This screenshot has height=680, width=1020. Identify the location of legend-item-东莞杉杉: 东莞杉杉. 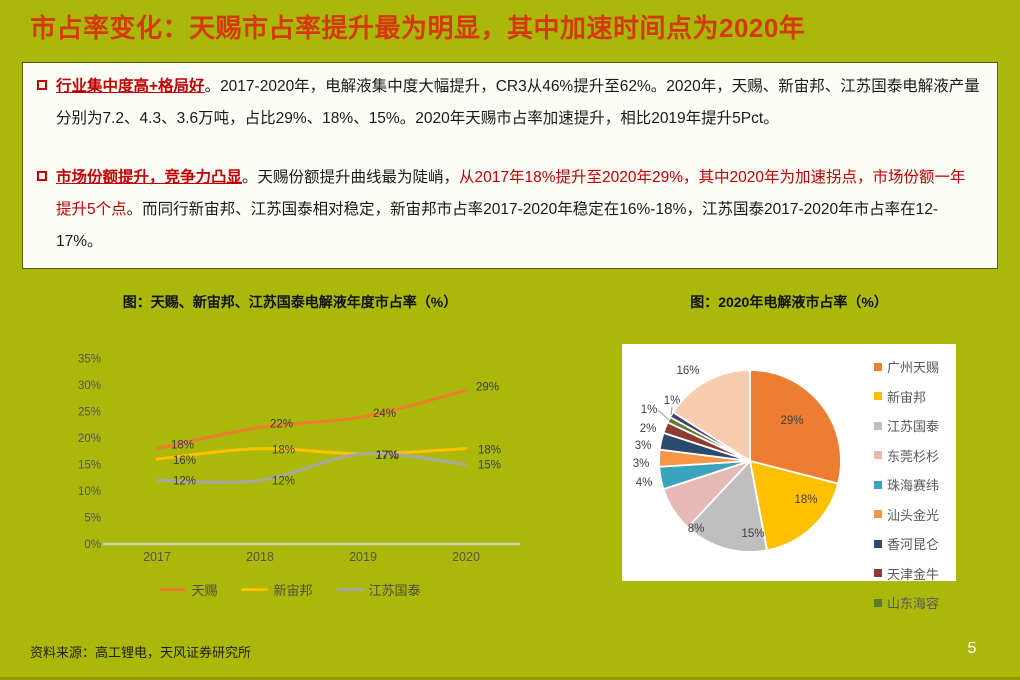
(906, 455).